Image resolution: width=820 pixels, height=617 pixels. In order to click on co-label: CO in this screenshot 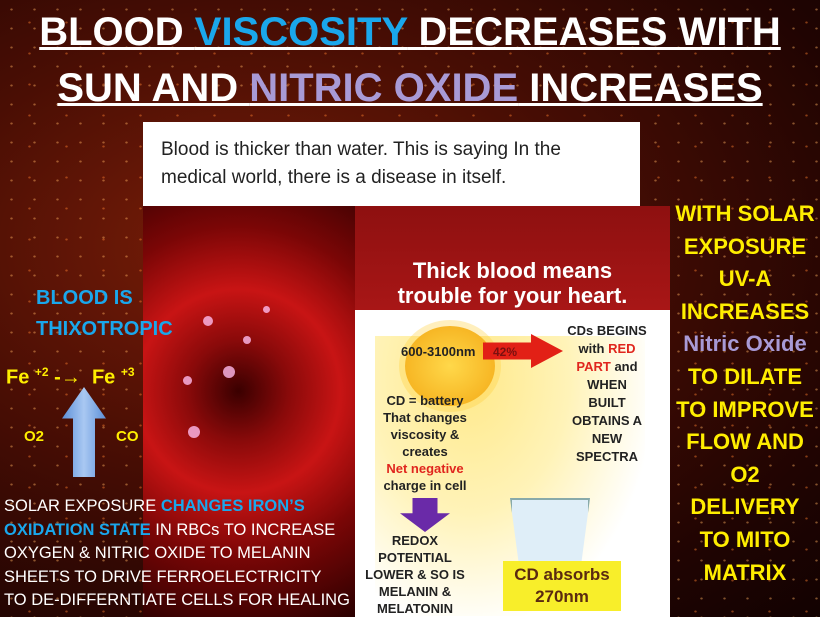, I will do `click(127, 436)`.